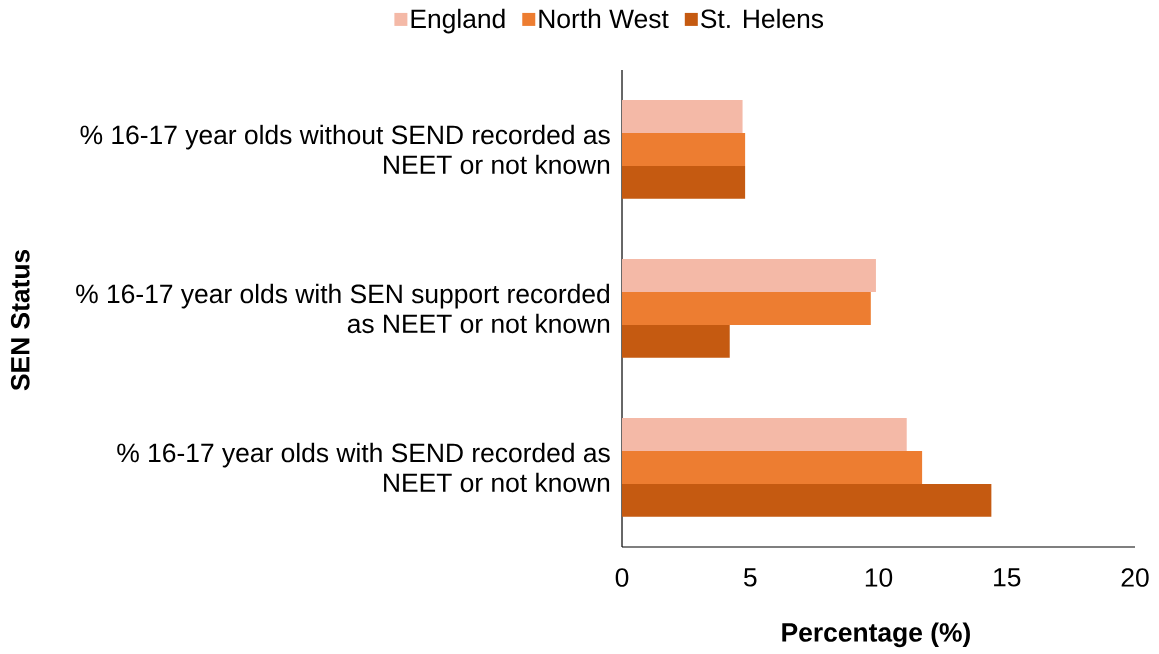 The width and height of the screenshot is (1159, 654). Describe the element at coordinates (1007, 577) in the screenshot. I see `x-tick-label: 15` at that location.